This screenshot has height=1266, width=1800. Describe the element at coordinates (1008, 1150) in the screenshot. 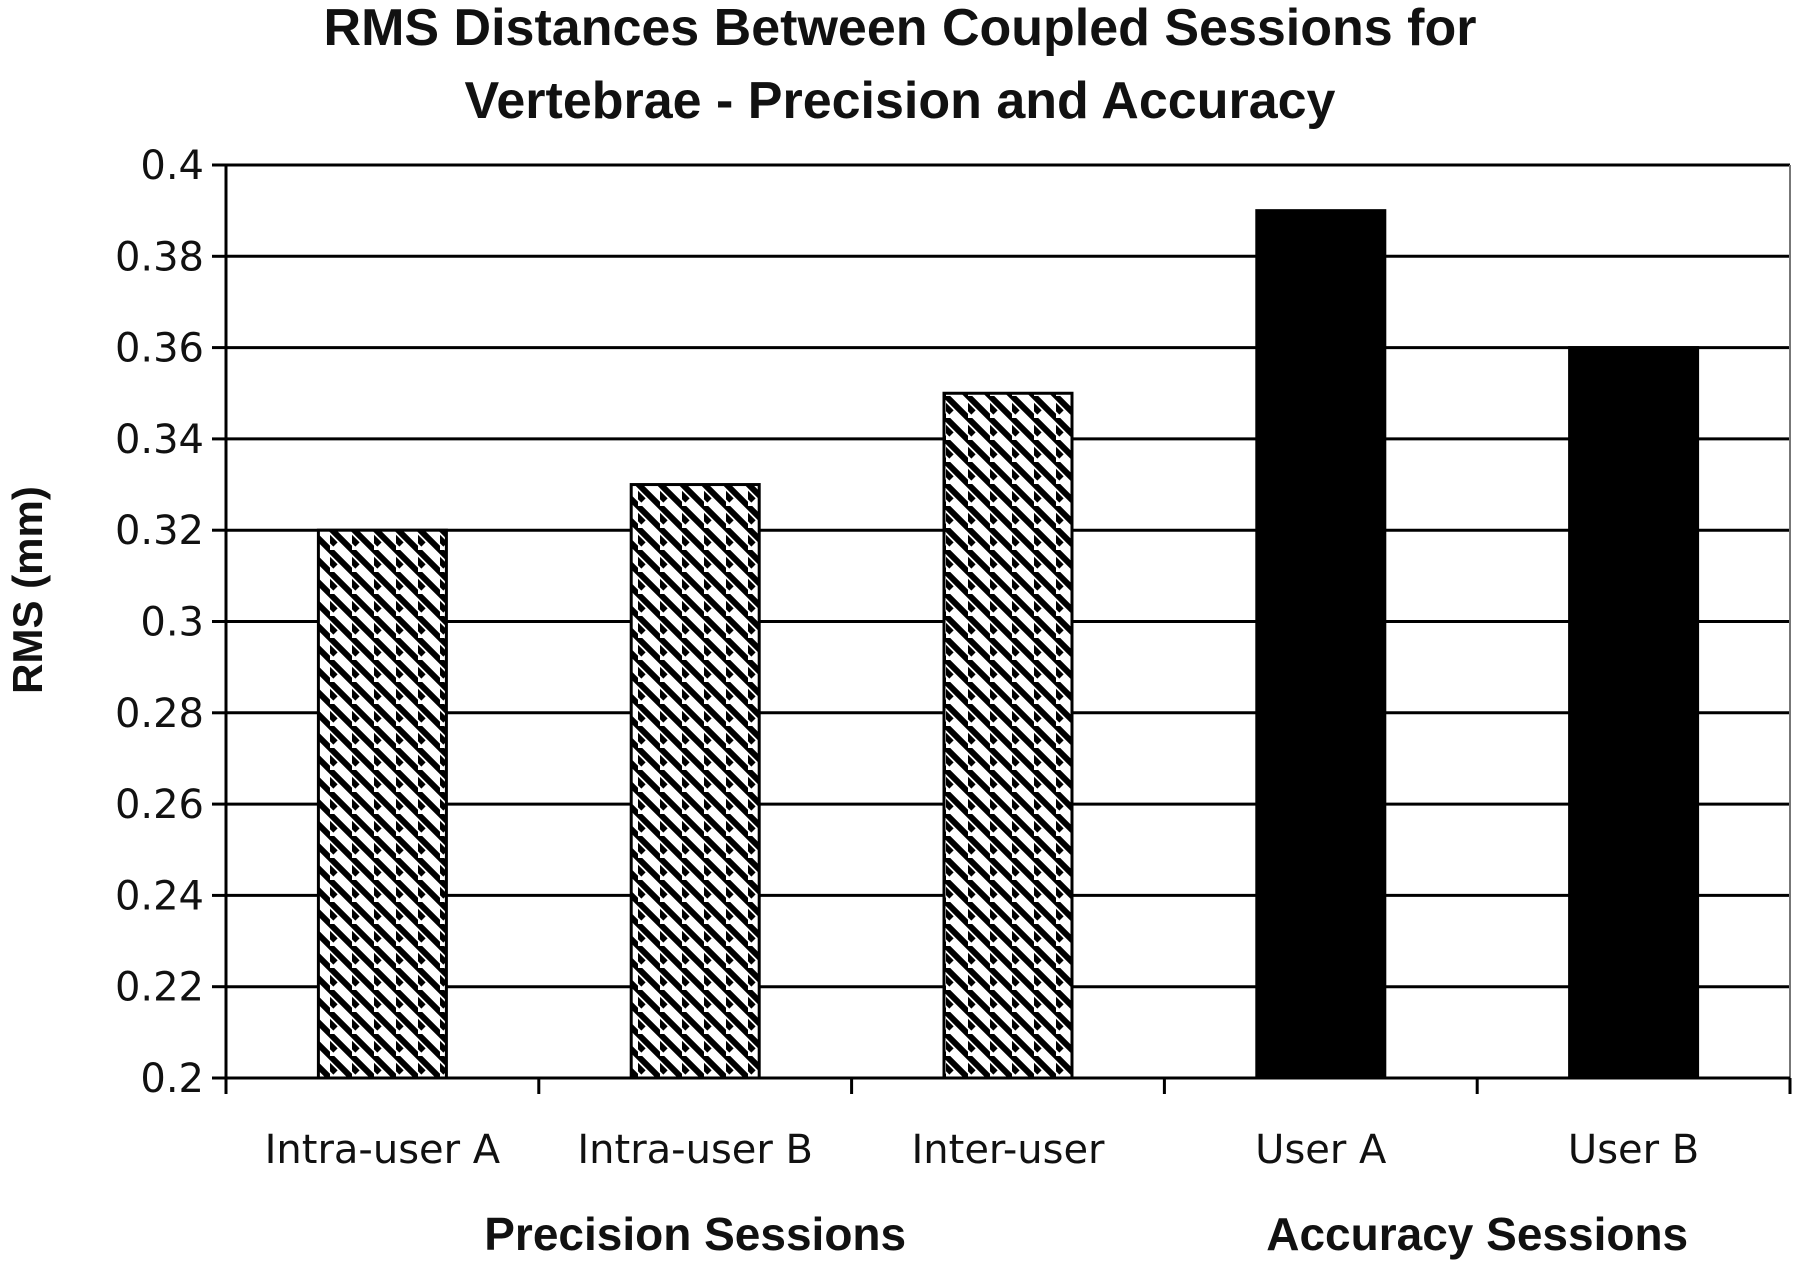

I see `category-label: Inter-user` at that location.